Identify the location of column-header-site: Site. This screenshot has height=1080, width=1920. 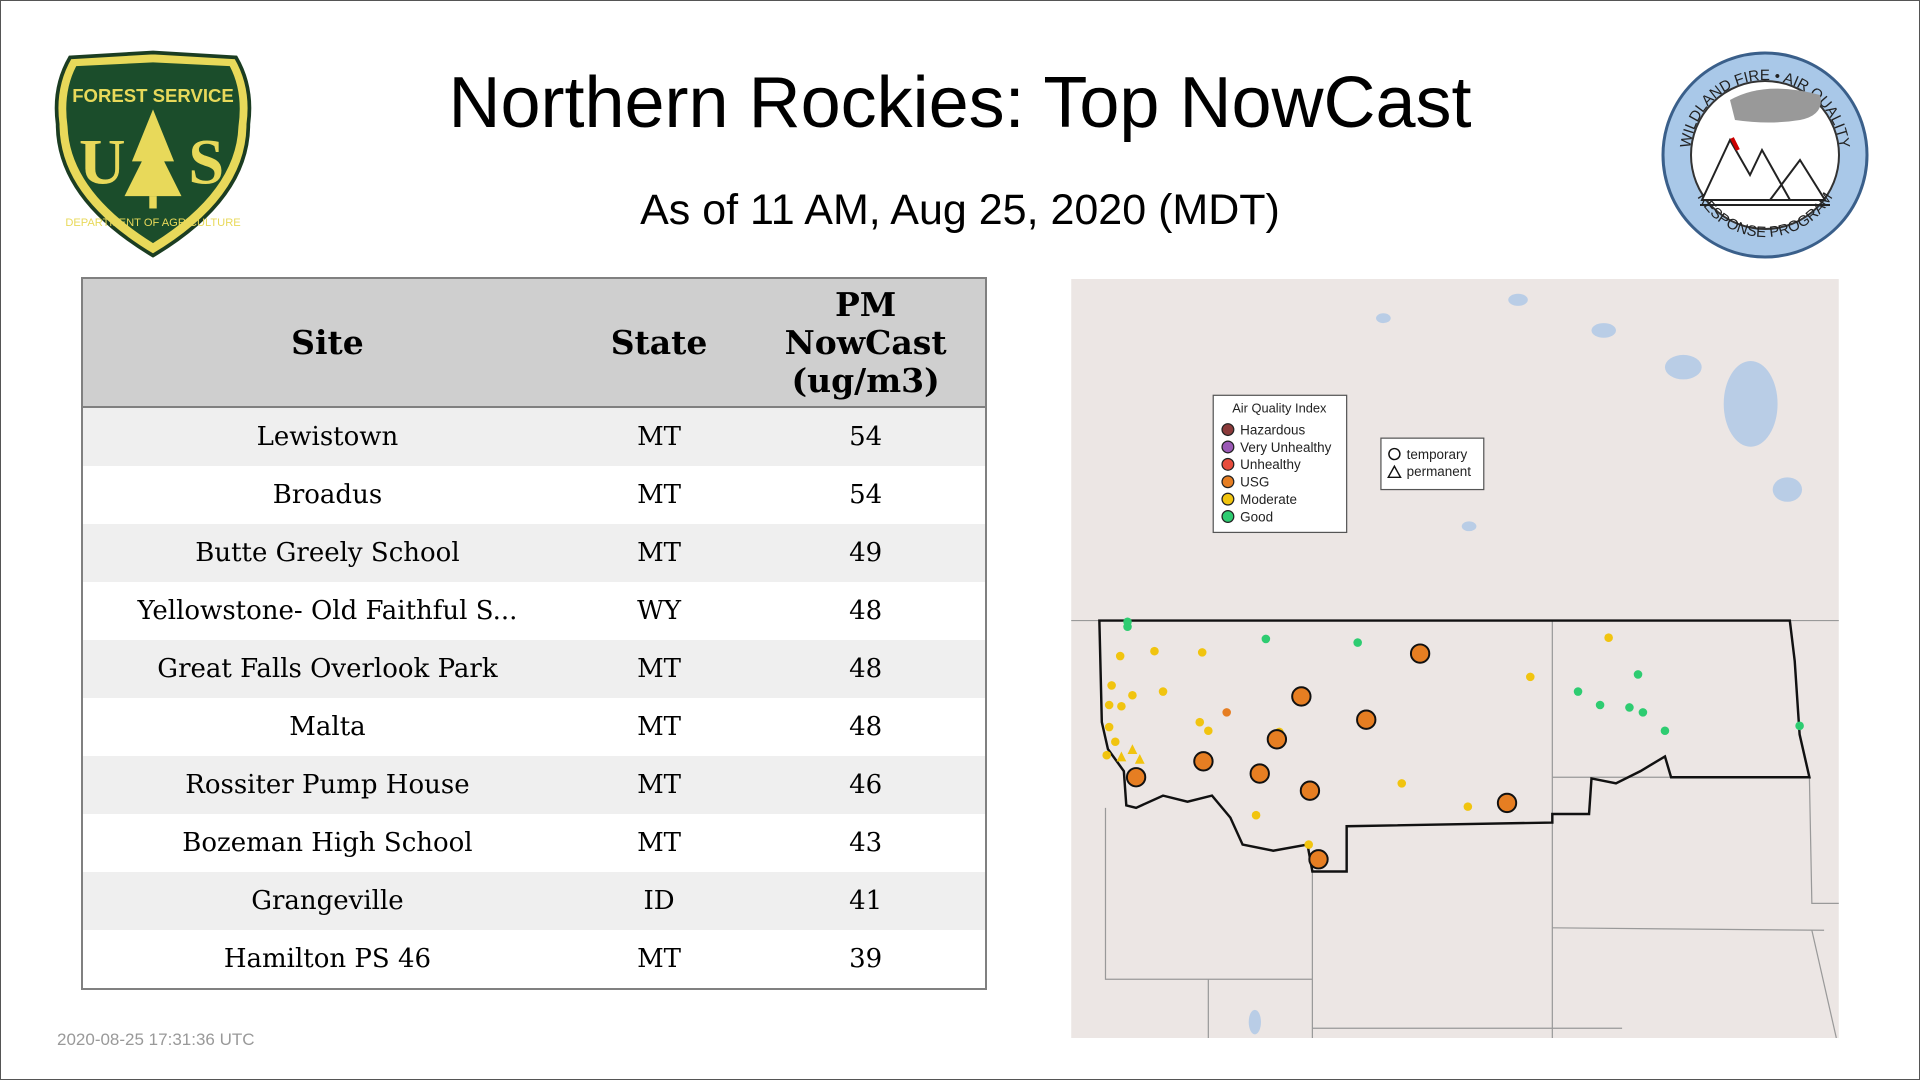
(327, 343).